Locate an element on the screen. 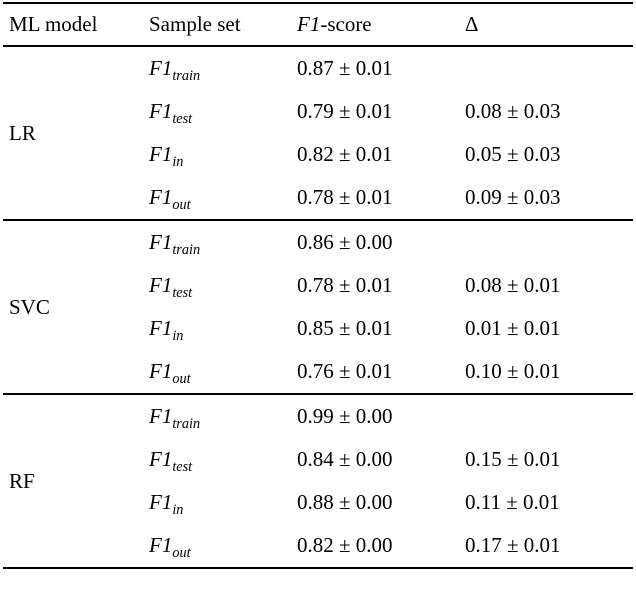 The height and width of the screenshot is (598, 636). f1-score-cell: 0.84 ± 0.00 is located at coordinates (345, 459).